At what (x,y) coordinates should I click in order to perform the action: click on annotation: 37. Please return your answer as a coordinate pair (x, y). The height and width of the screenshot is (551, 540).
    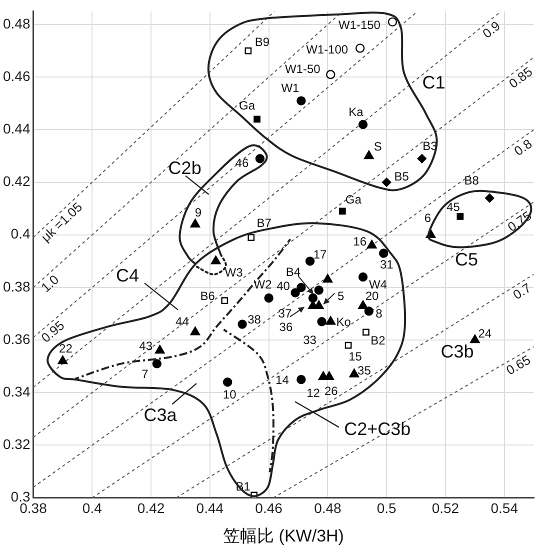
    Looking at the image, I should click on (285, 313).